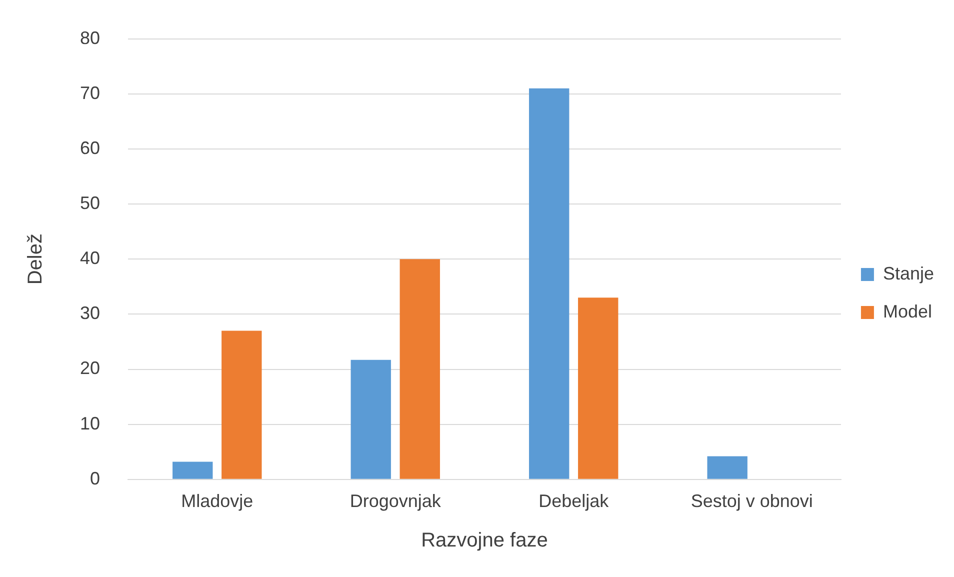 This screenshot has width=954, height=577. I want to click on legend-label: Stanje, so click(908, 273).